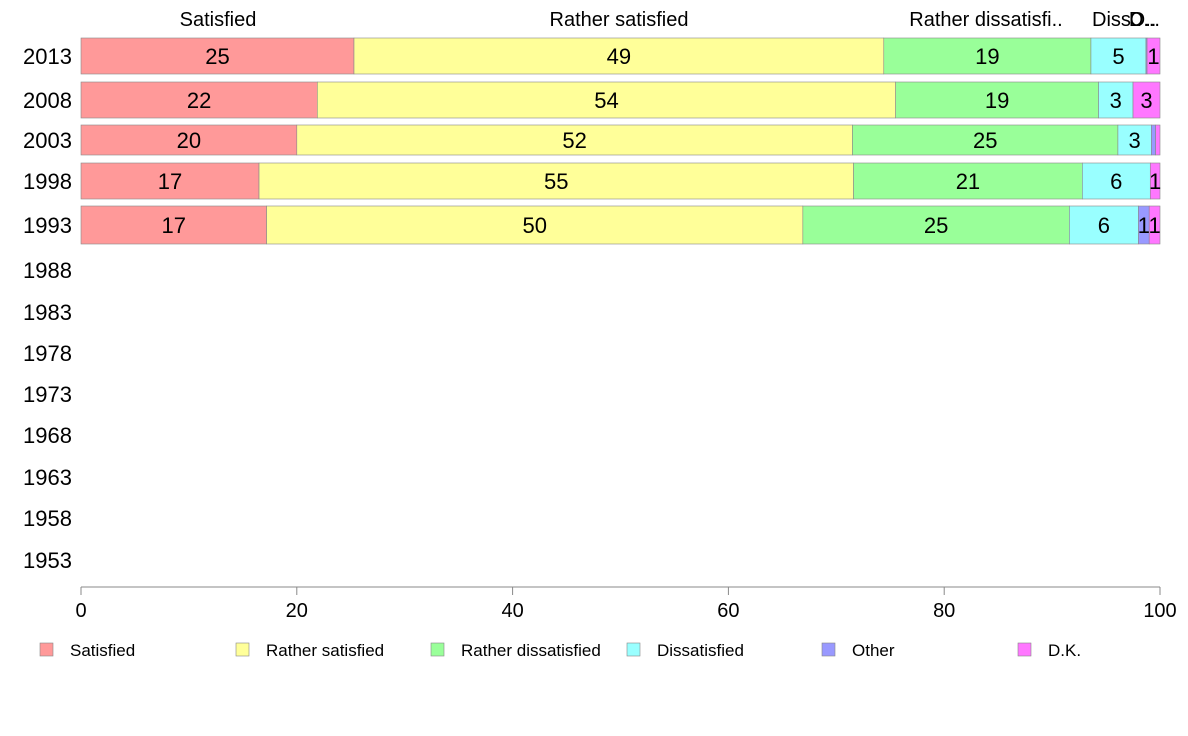 This screenshot has height=736, width=1188. What do you see at coordinates (47, 477) in the screenshot?
I see `y-tick-label: 1963` at bounding box center [47, 477].